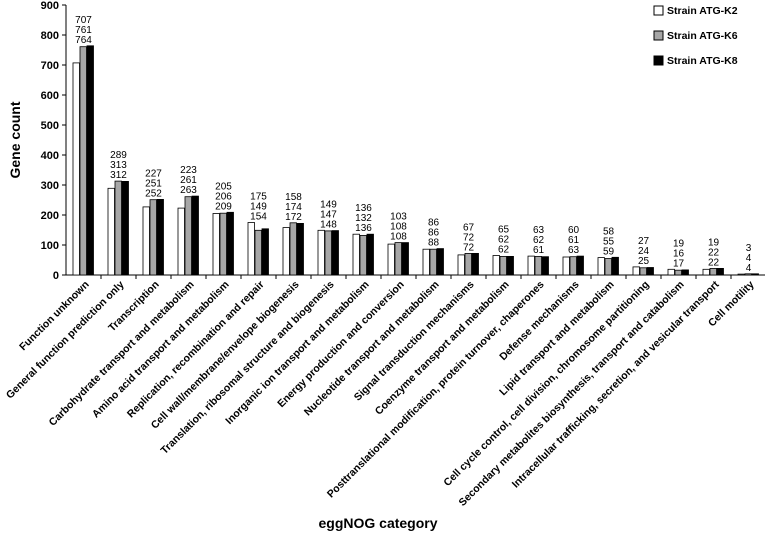 The width and height of the screenshot is (765, 538). I want to click on y-tick-label: 800, so click(50, 36).